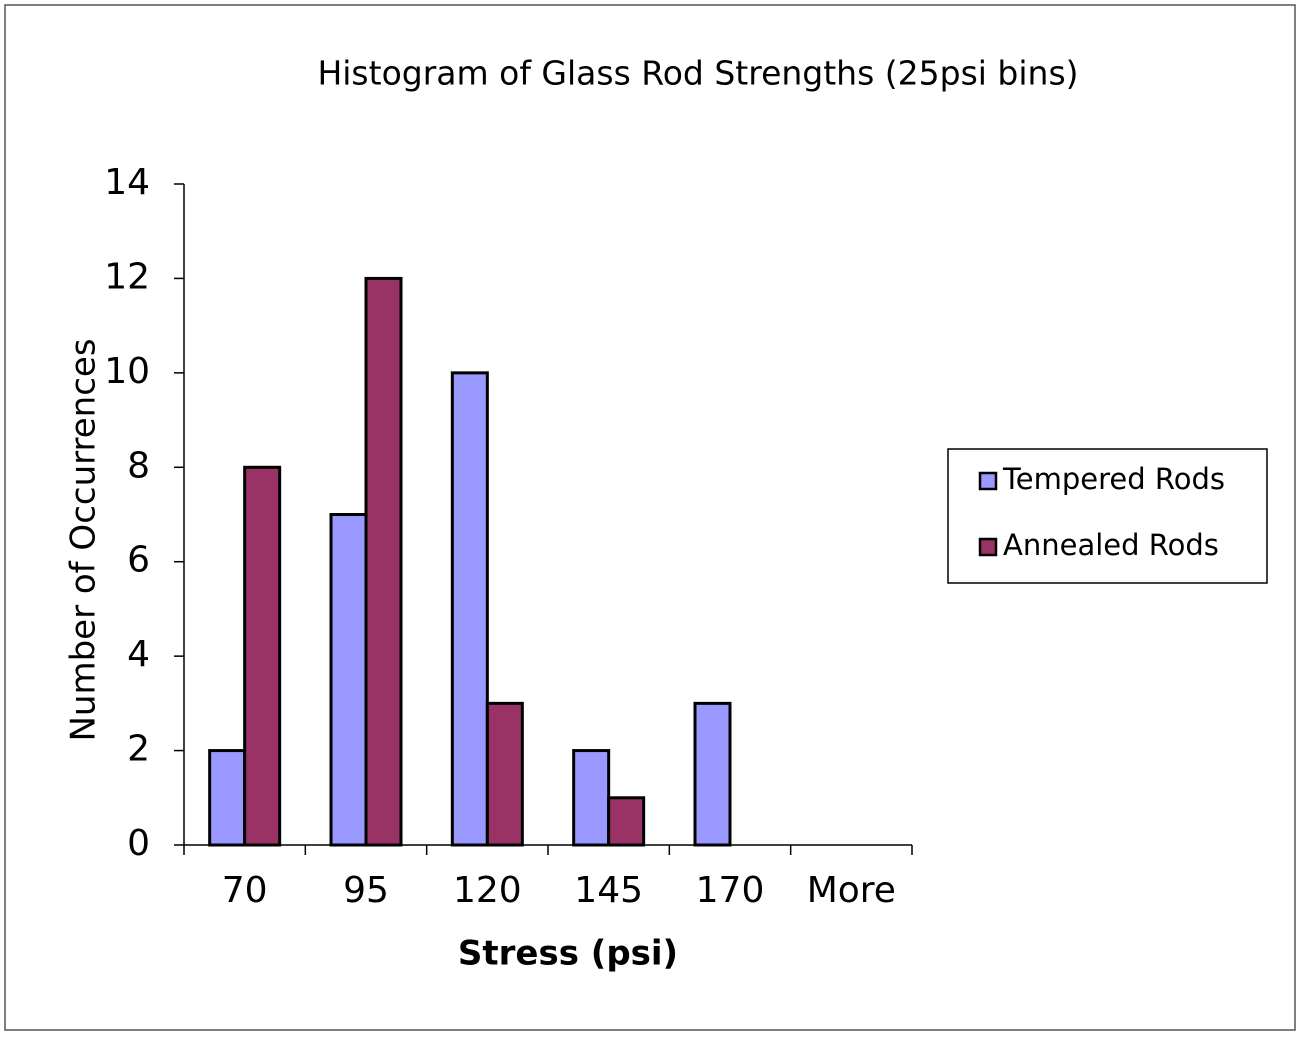 This screenshot has height=1044, width=1301. I want to click on y-tick-label: 8, so click(138, 465).